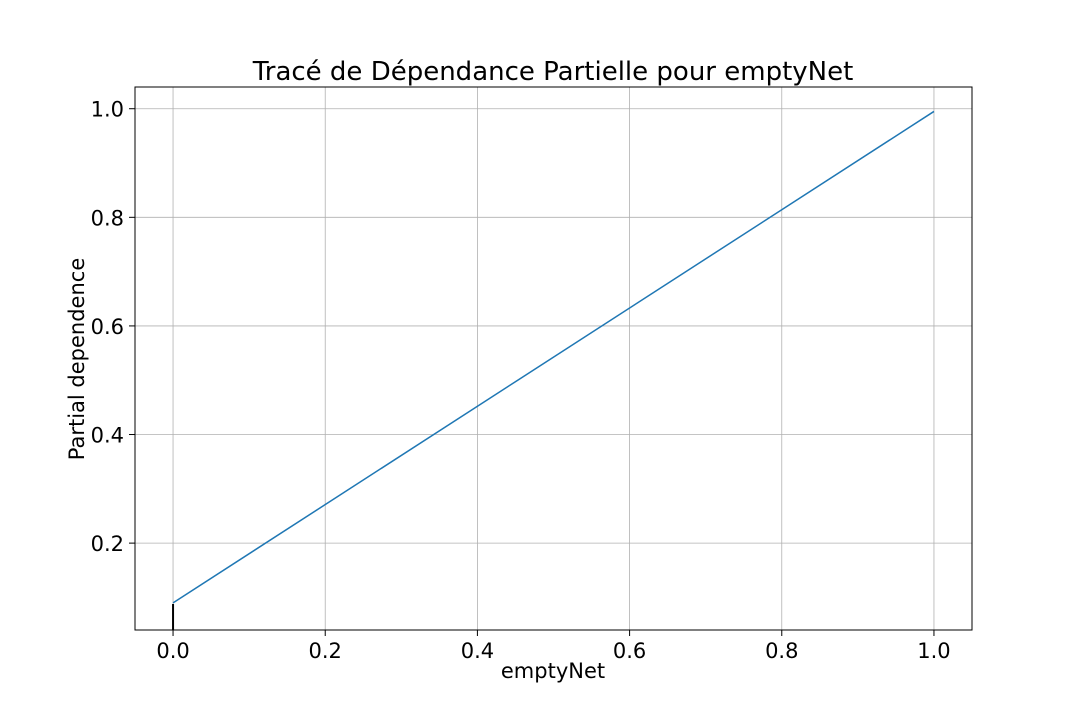 This screenshot has height=720, width=1080. I want to click on y-tick-label: 0.4, so click(107, 436).